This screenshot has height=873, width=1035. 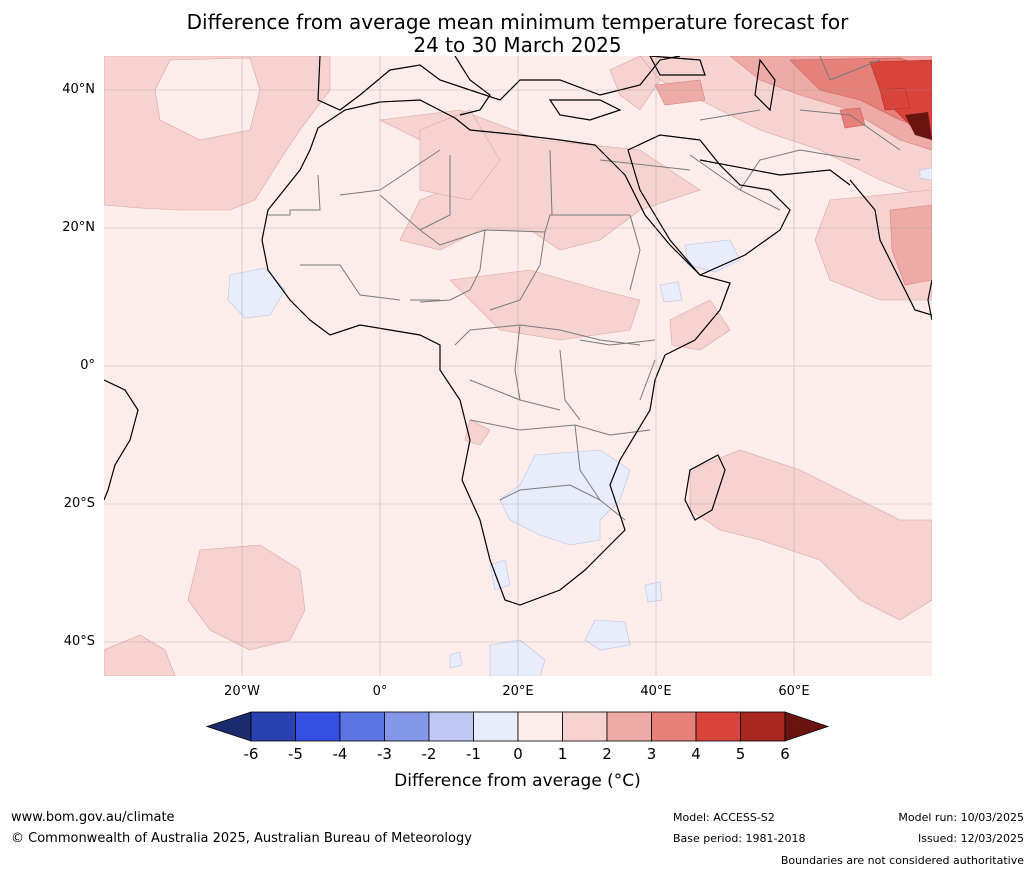 I want to click on colorbar-extend-high, so click(x=807, y=726).